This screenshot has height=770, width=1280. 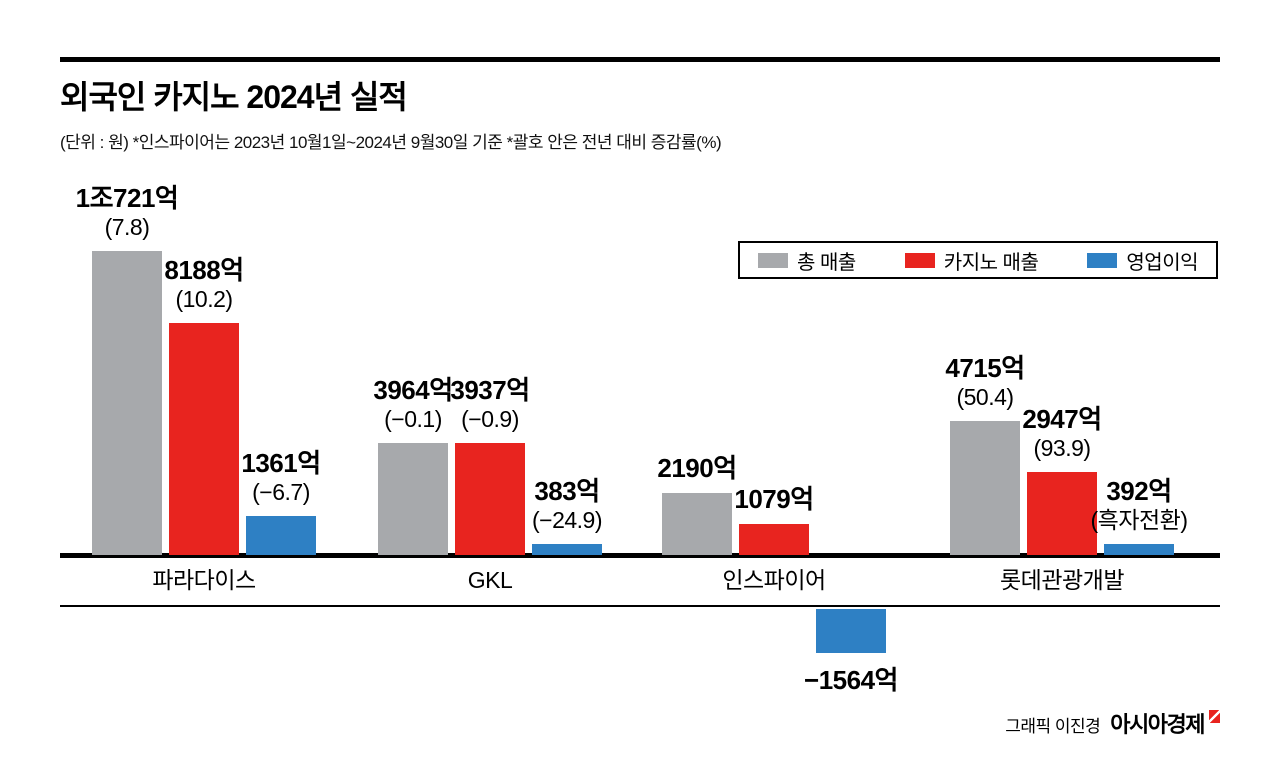 I want to click on bar-lotte-casino-revenue, so click(x=1062, y=513).